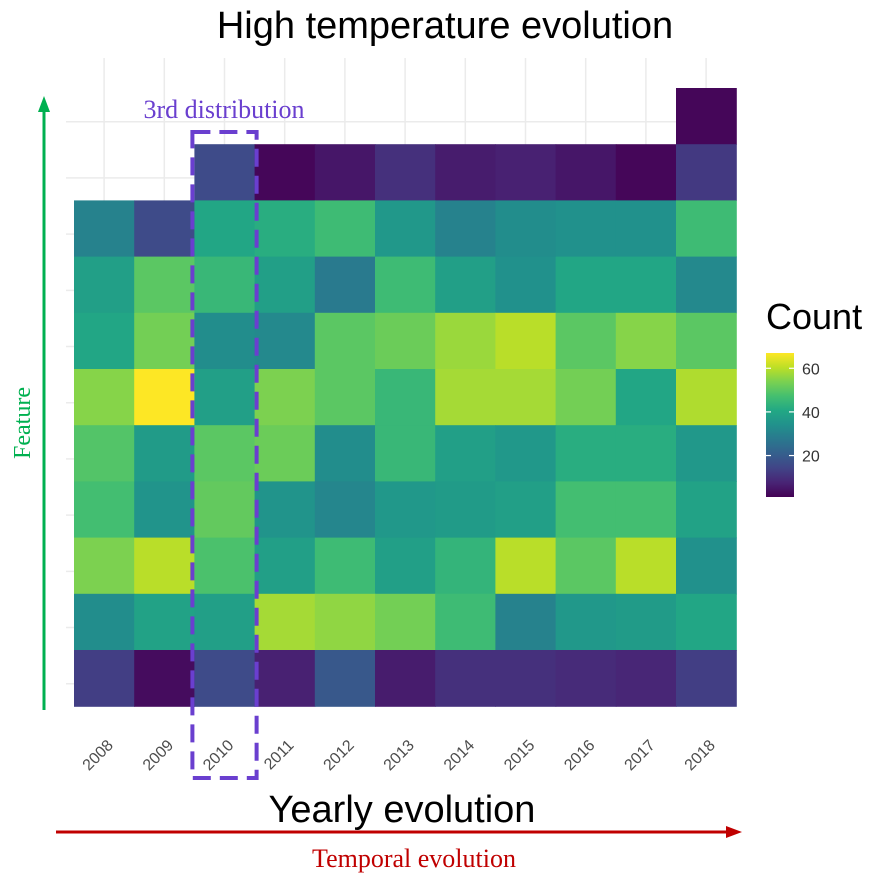 This screenshot has height=877, width=895. Describe the element at coordinates (734, 832) in the screenshot. I see `temporal-arrowhead` at that location.